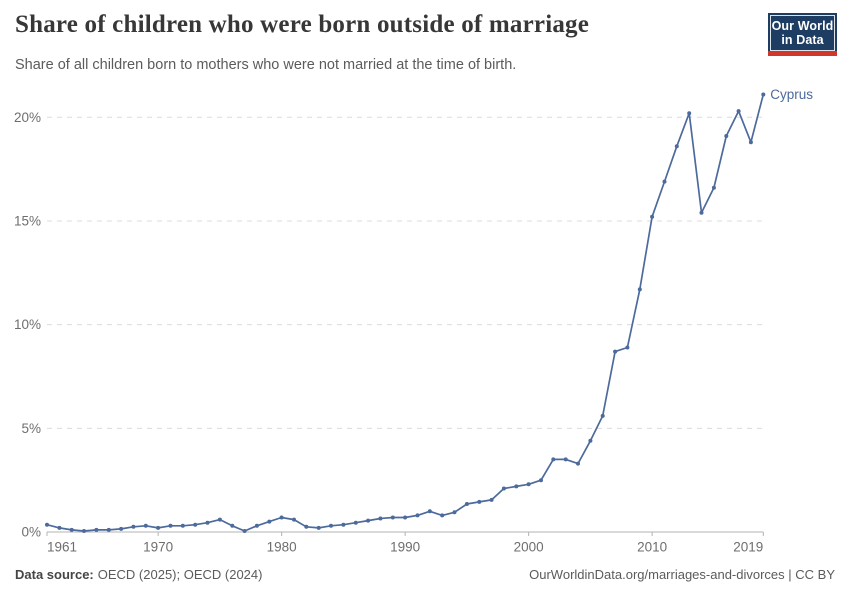  I want to click on data-point-2017, so click(738, 111).